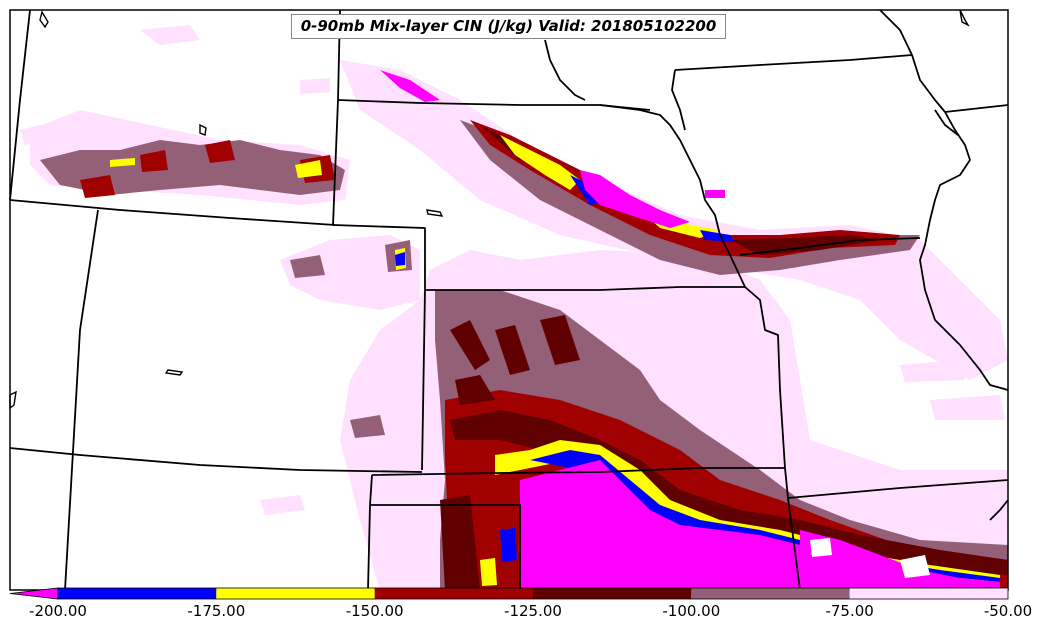  I want to click on cin-blue-south, so click(765, 516).